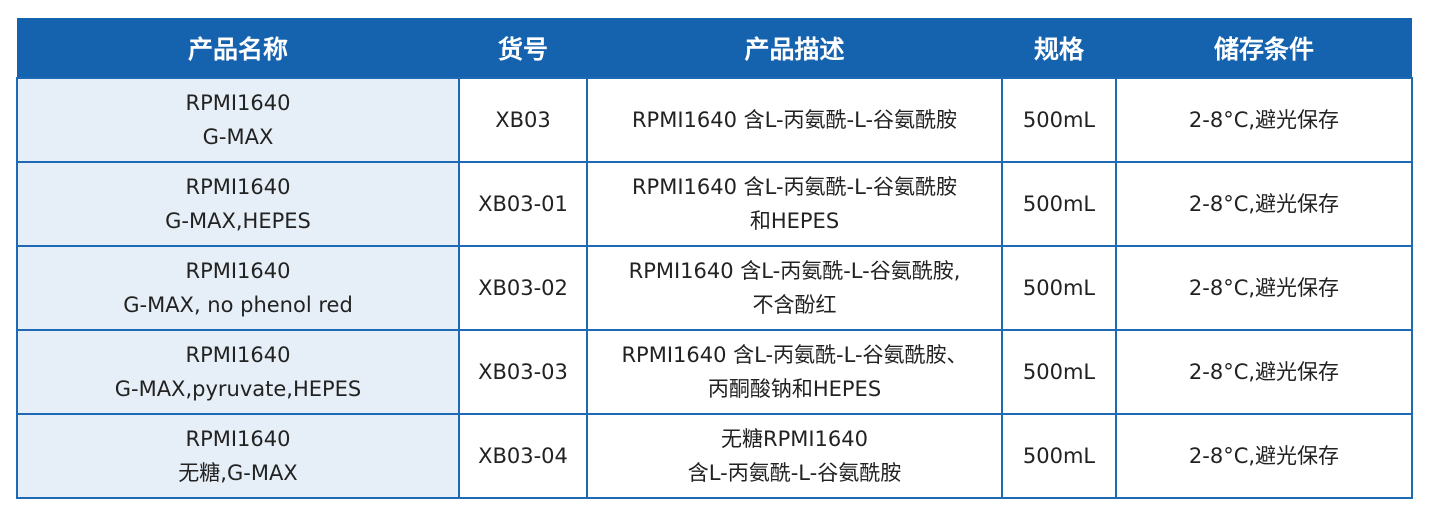 Image resolution: width=1429 pixels, height=522 pixels. What do you see at coordinates (794, 439) in the screenshot?
I see `cell-description-text: 无糖RPMI1640` at bounding box center [794, 439].